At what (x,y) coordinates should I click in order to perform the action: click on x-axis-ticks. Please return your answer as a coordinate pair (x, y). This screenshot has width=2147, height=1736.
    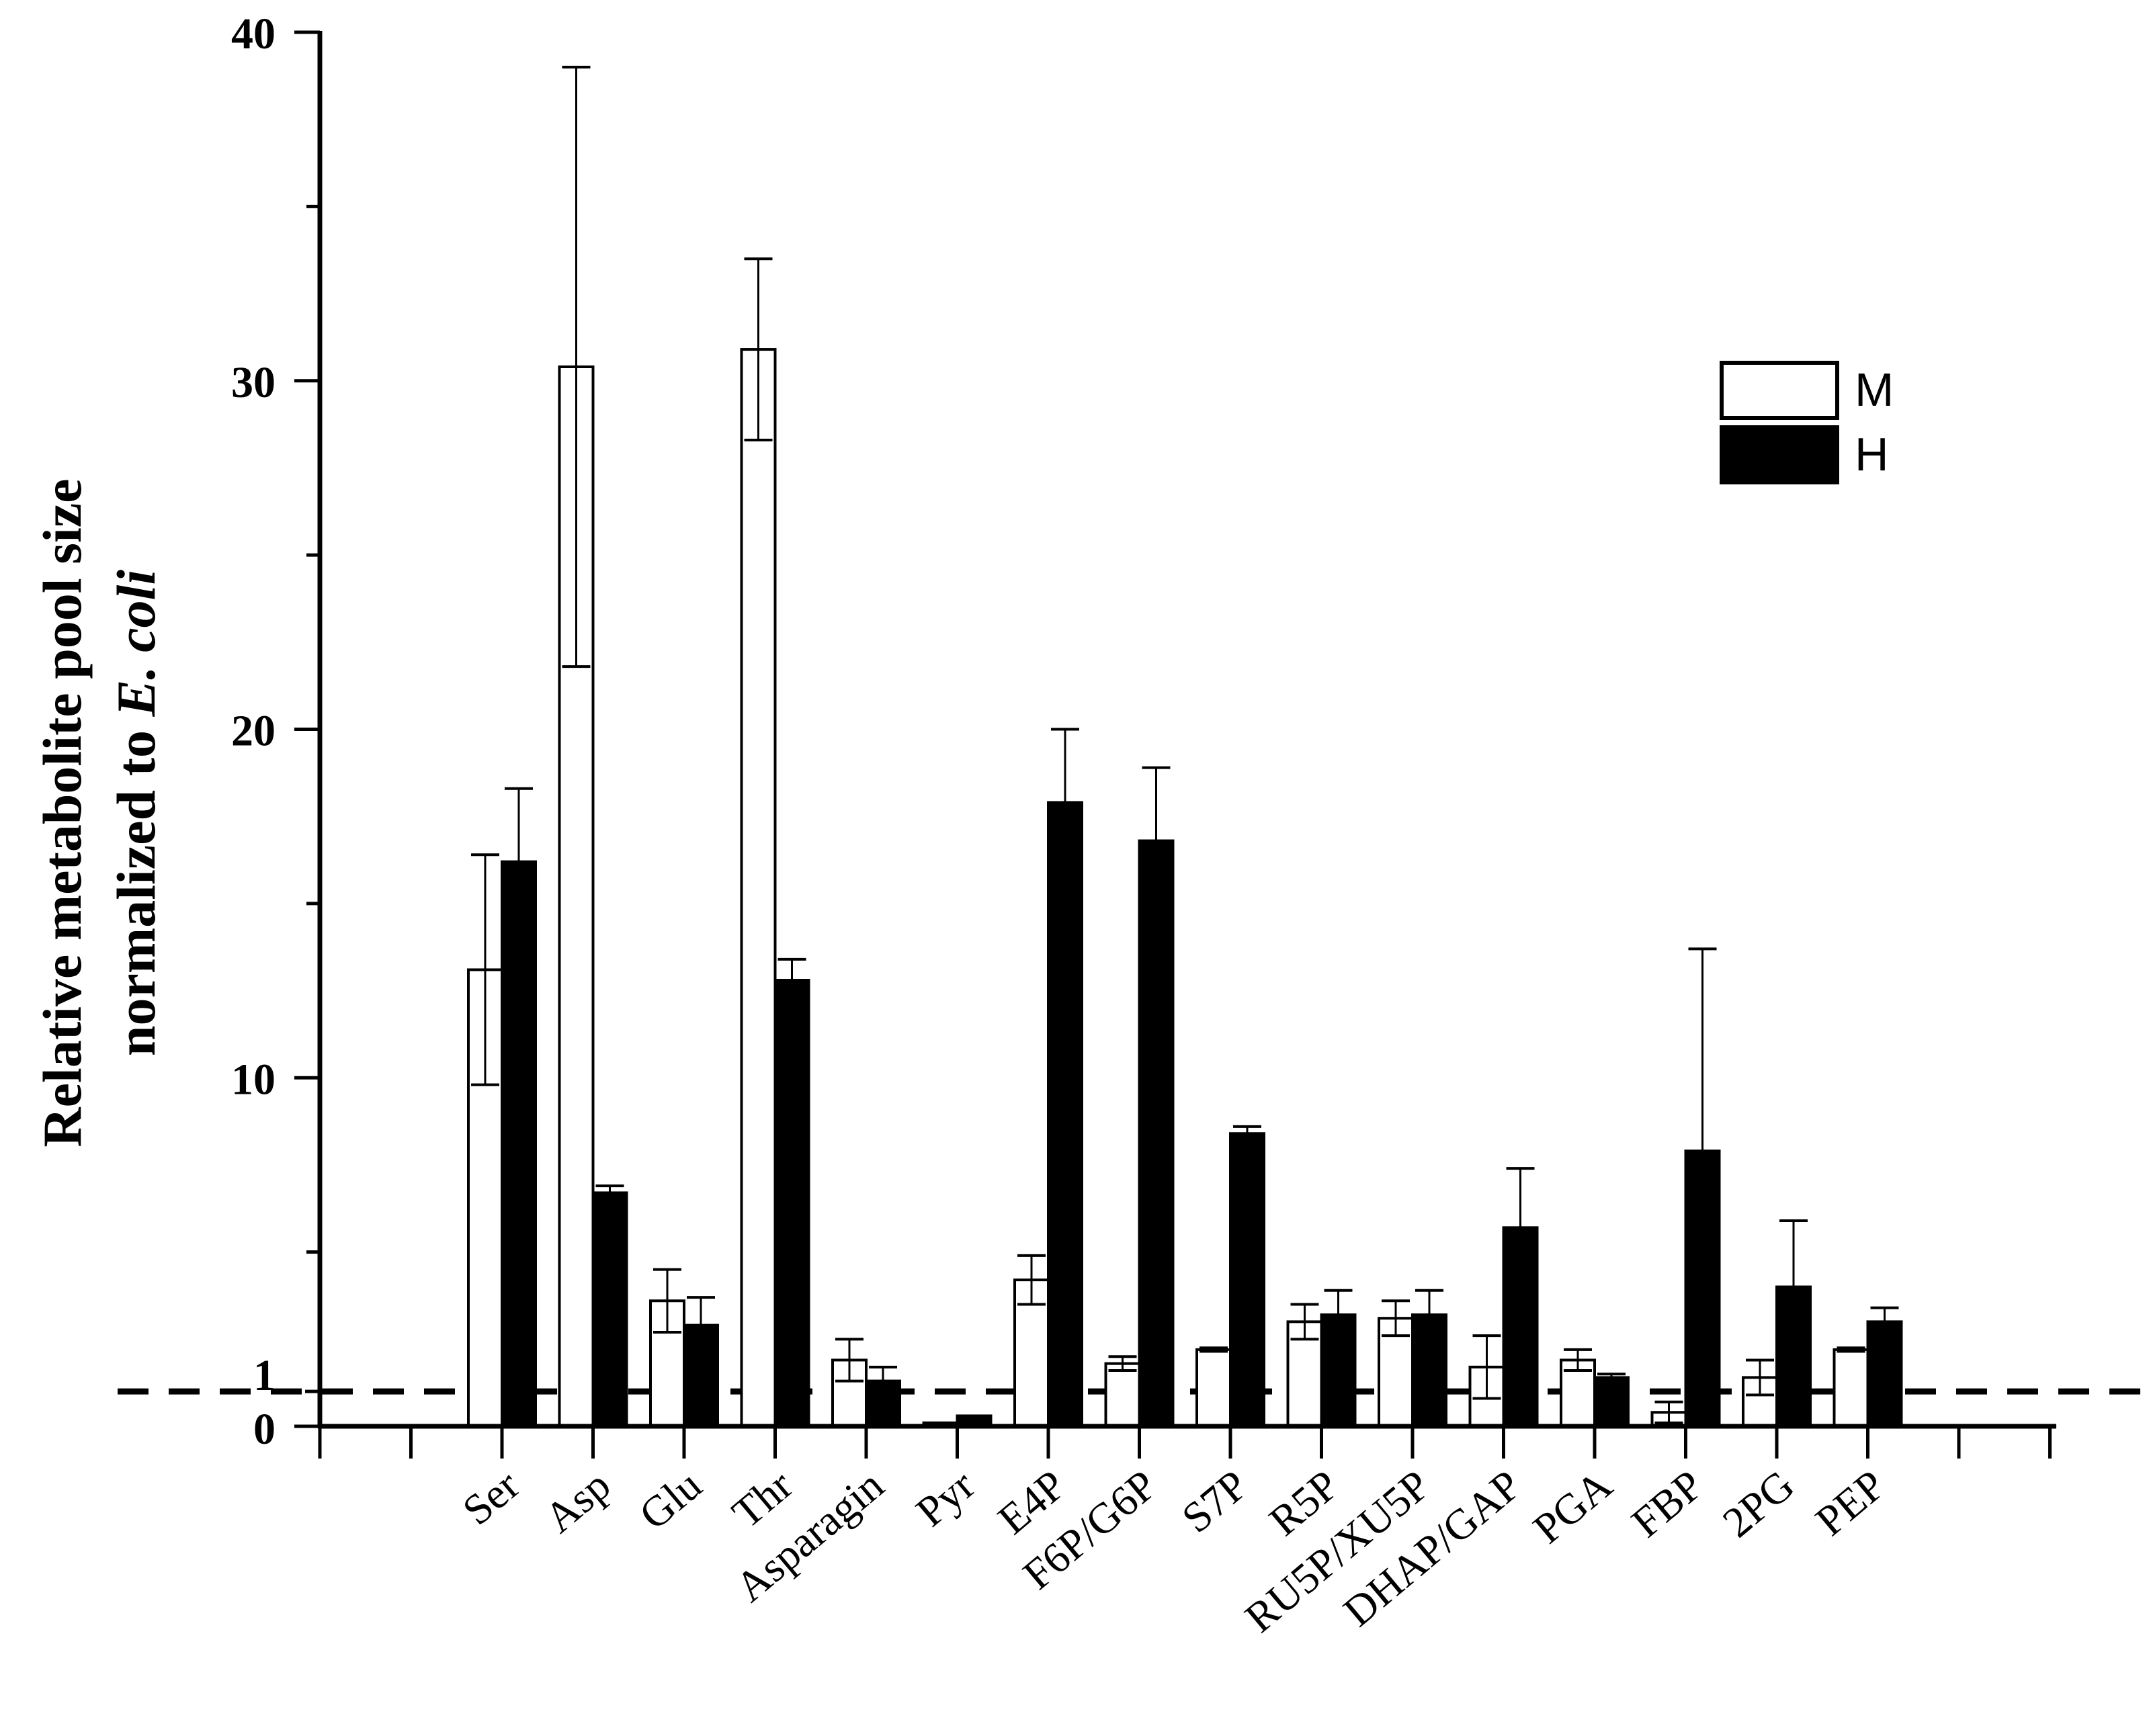
    Looking at the image, I should click on (1185, 1442).